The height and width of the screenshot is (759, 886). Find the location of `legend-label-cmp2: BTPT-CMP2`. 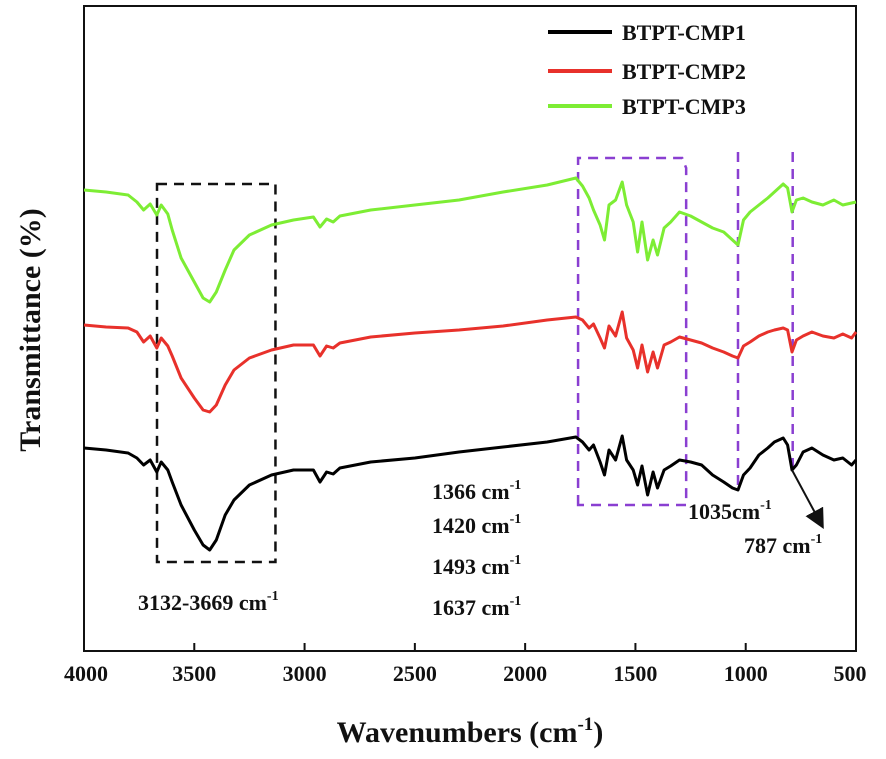

legend-label-cmp2: BTPT-CMP2 is located at coordinates (684, 71).